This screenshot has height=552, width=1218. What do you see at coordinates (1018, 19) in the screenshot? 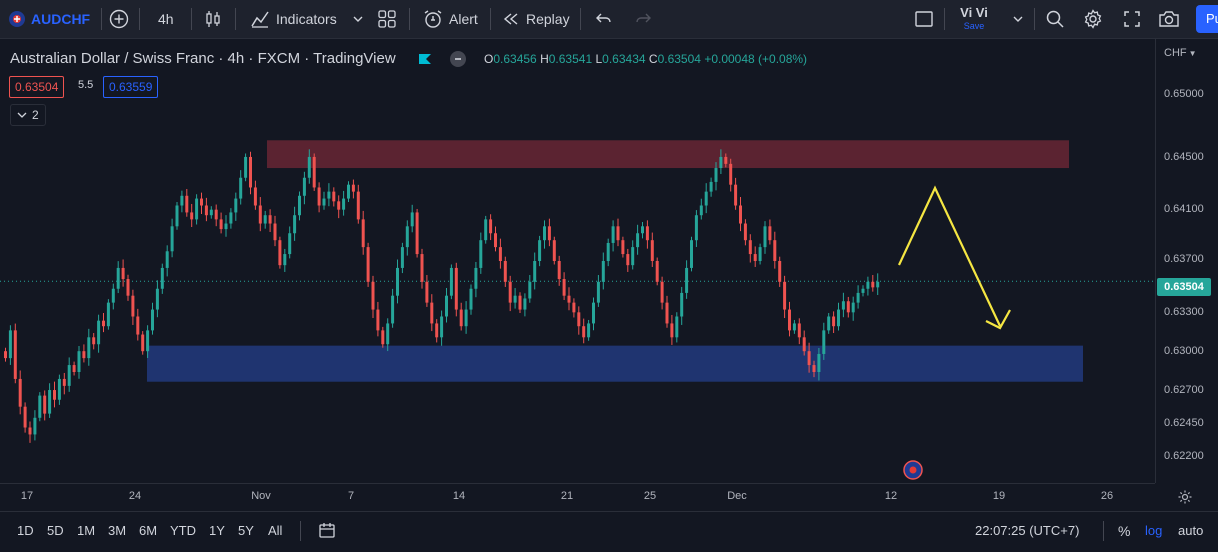
I see `layout-menu-dropdown` at bounding box center [1018, 19].